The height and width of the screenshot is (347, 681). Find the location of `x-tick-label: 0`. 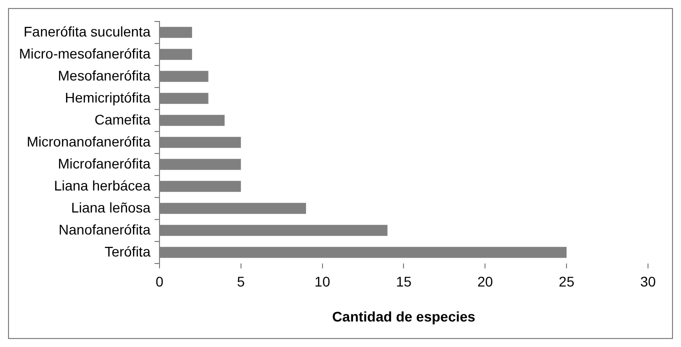

x-tick-label: 0 is located at coordinates (160, 282).